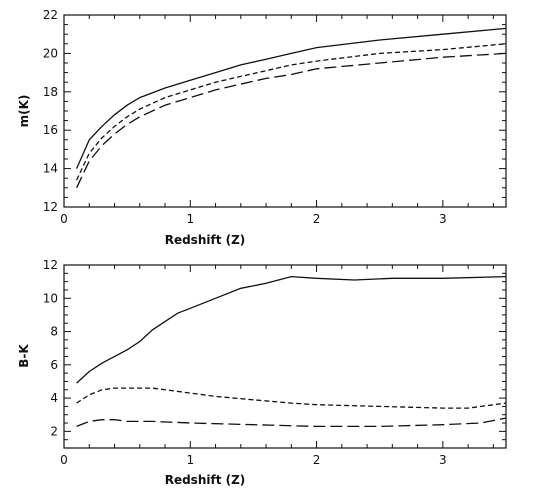  Describe the element at coordinates (50, 15) in the screenshot. I see `magnitude-chart-ytick-label: 22` at that location.